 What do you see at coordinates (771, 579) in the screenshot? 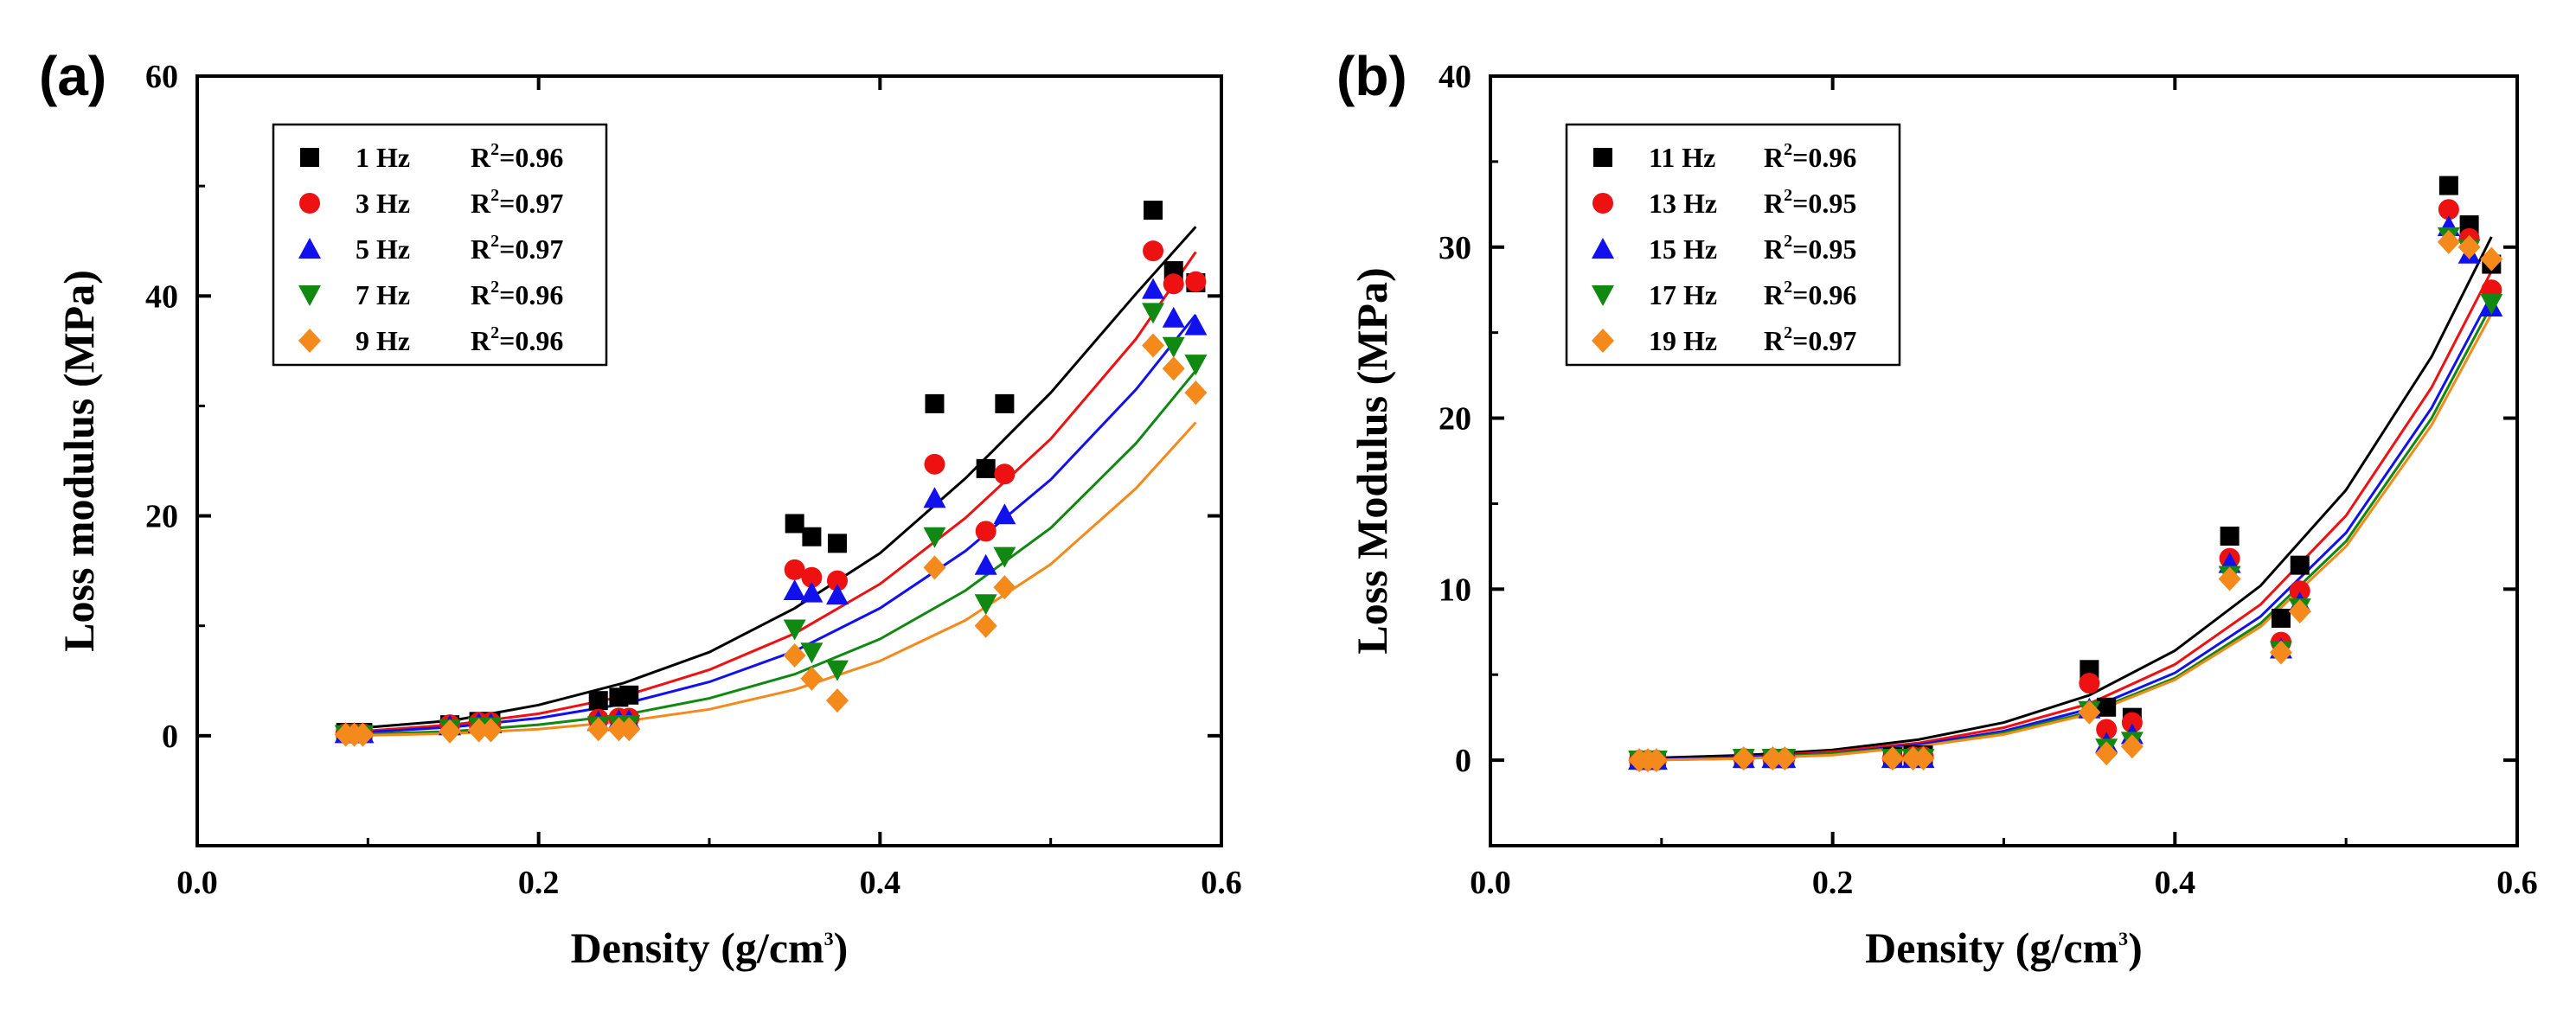
I see `fit-curve-9hz` at bounding box center [771, 579].